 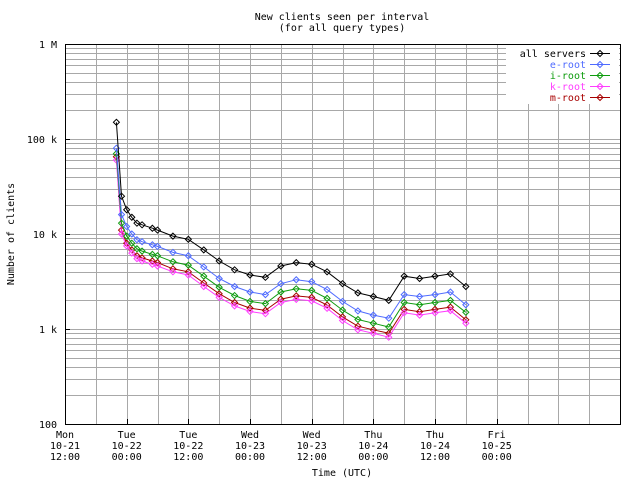 What do you see at coordinates (435, 446) in the screenshot?
I see `x-tick-label: Thu 10-24 12:00` at bounding box center [435, 446].